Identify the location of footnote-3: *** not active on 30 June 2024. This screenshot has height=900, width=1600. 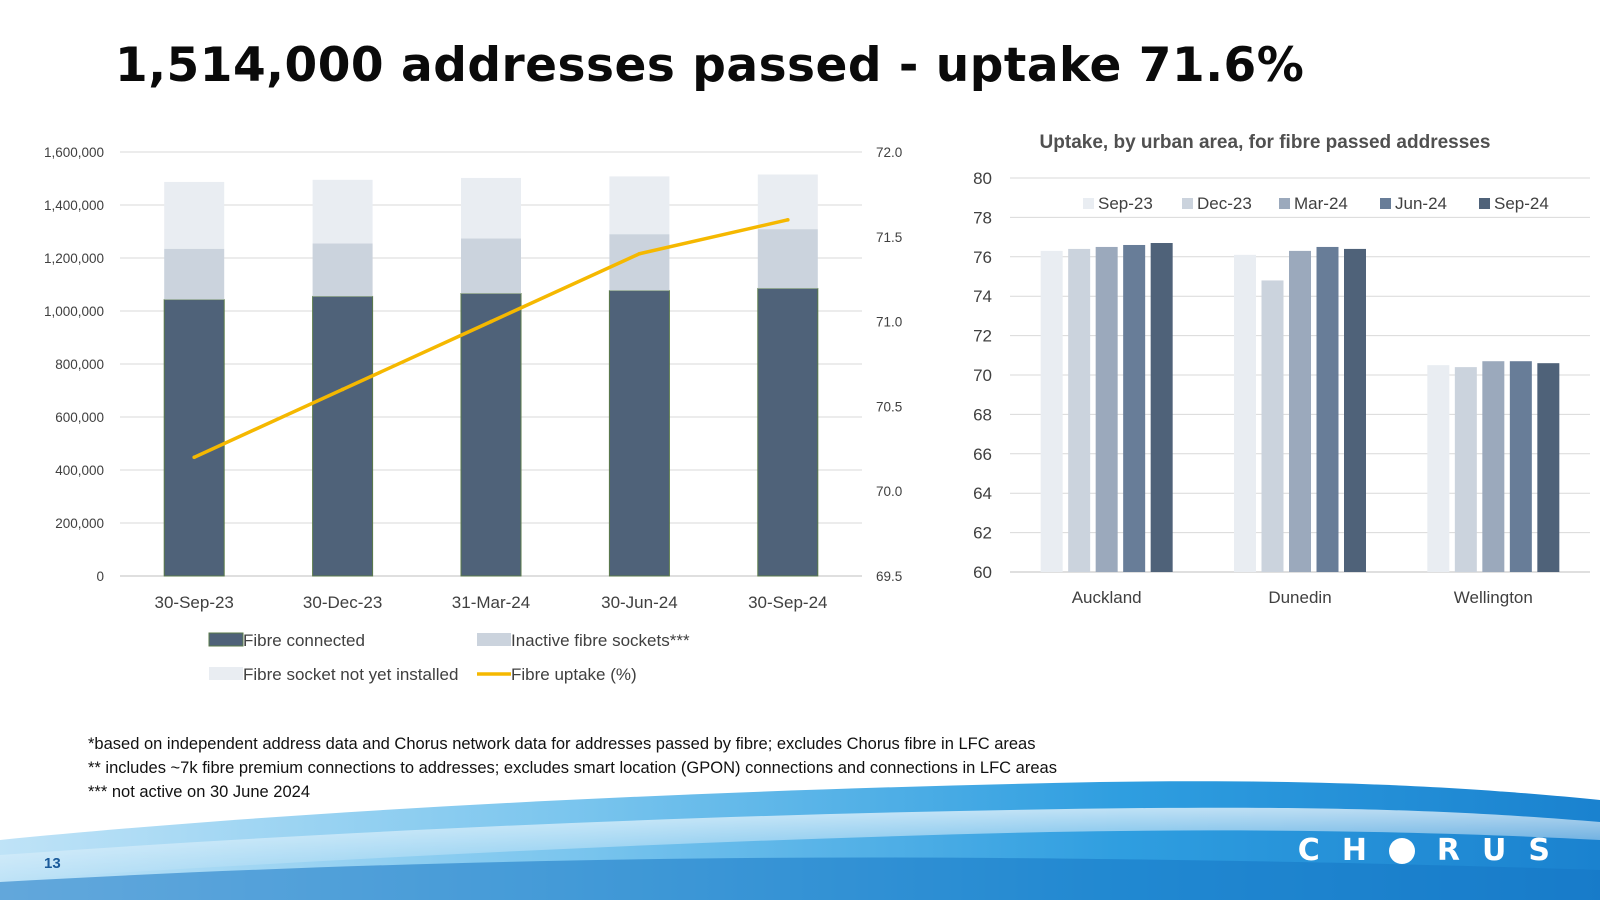
(199, 792).